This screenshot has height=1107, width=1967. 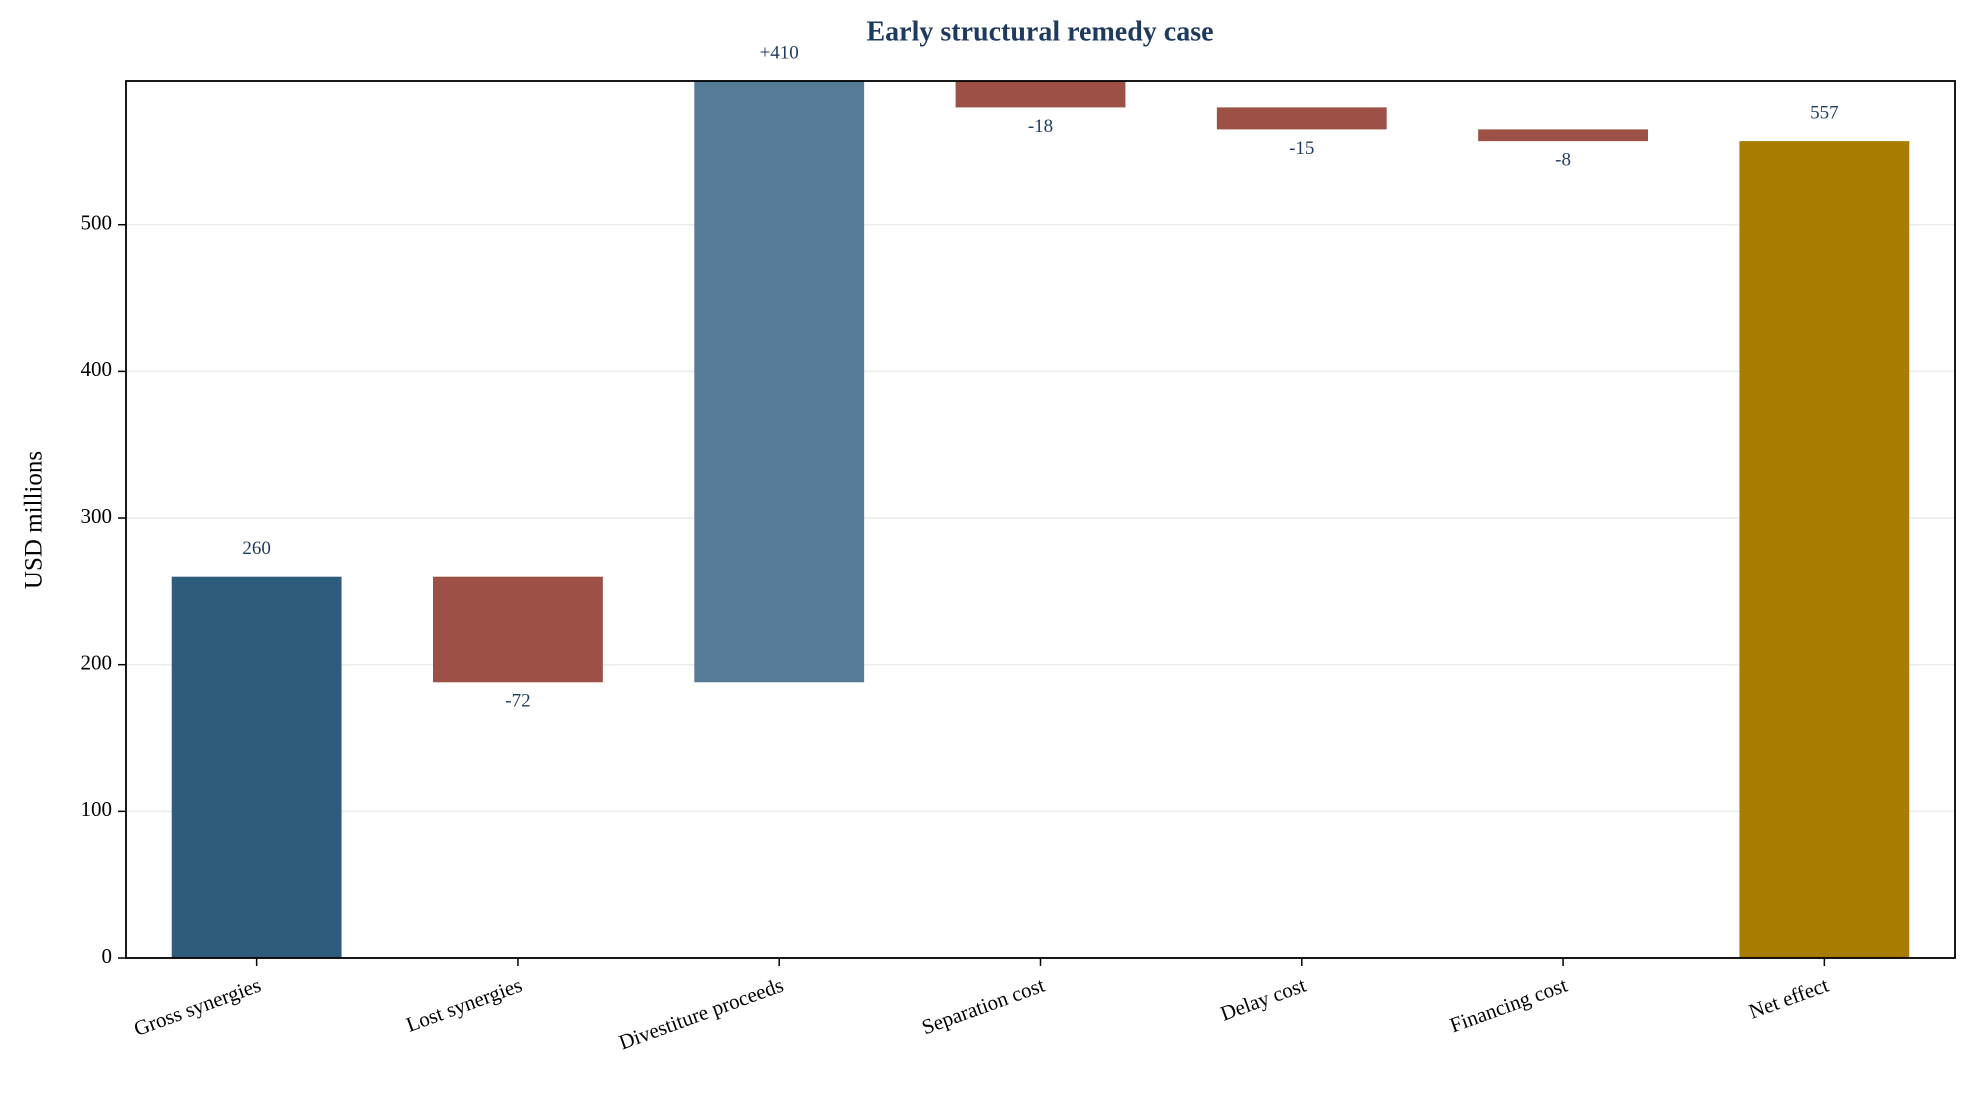 I want to click on x-tick-label: Separation cost, so click(x=983, y=1006).